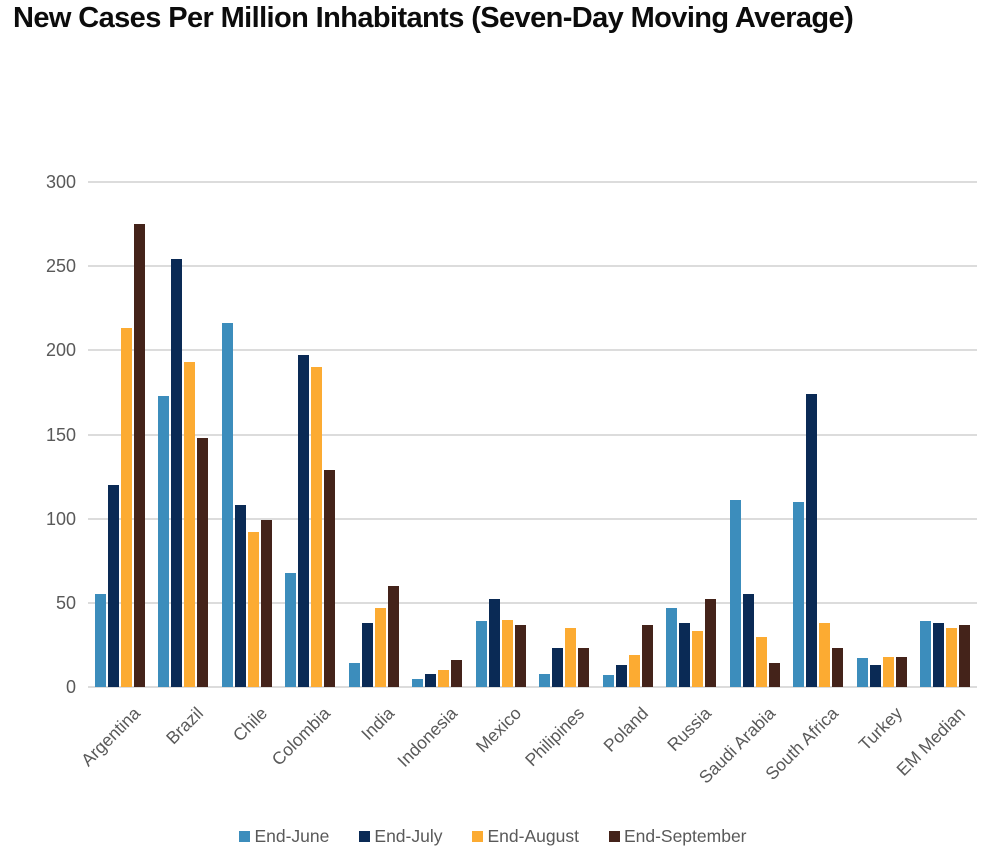  Describe the element at coordinates (614, 836) in the screenshot. I see `legend-swatch-end-september-icon` at that location.